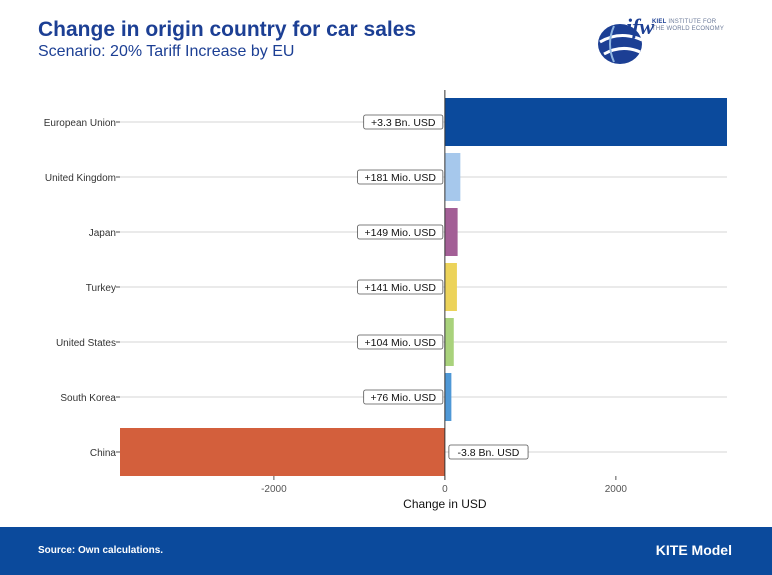  Describe the element at coordinates (86, 343) in the screenshot. I see `category-label: United States` at that location.